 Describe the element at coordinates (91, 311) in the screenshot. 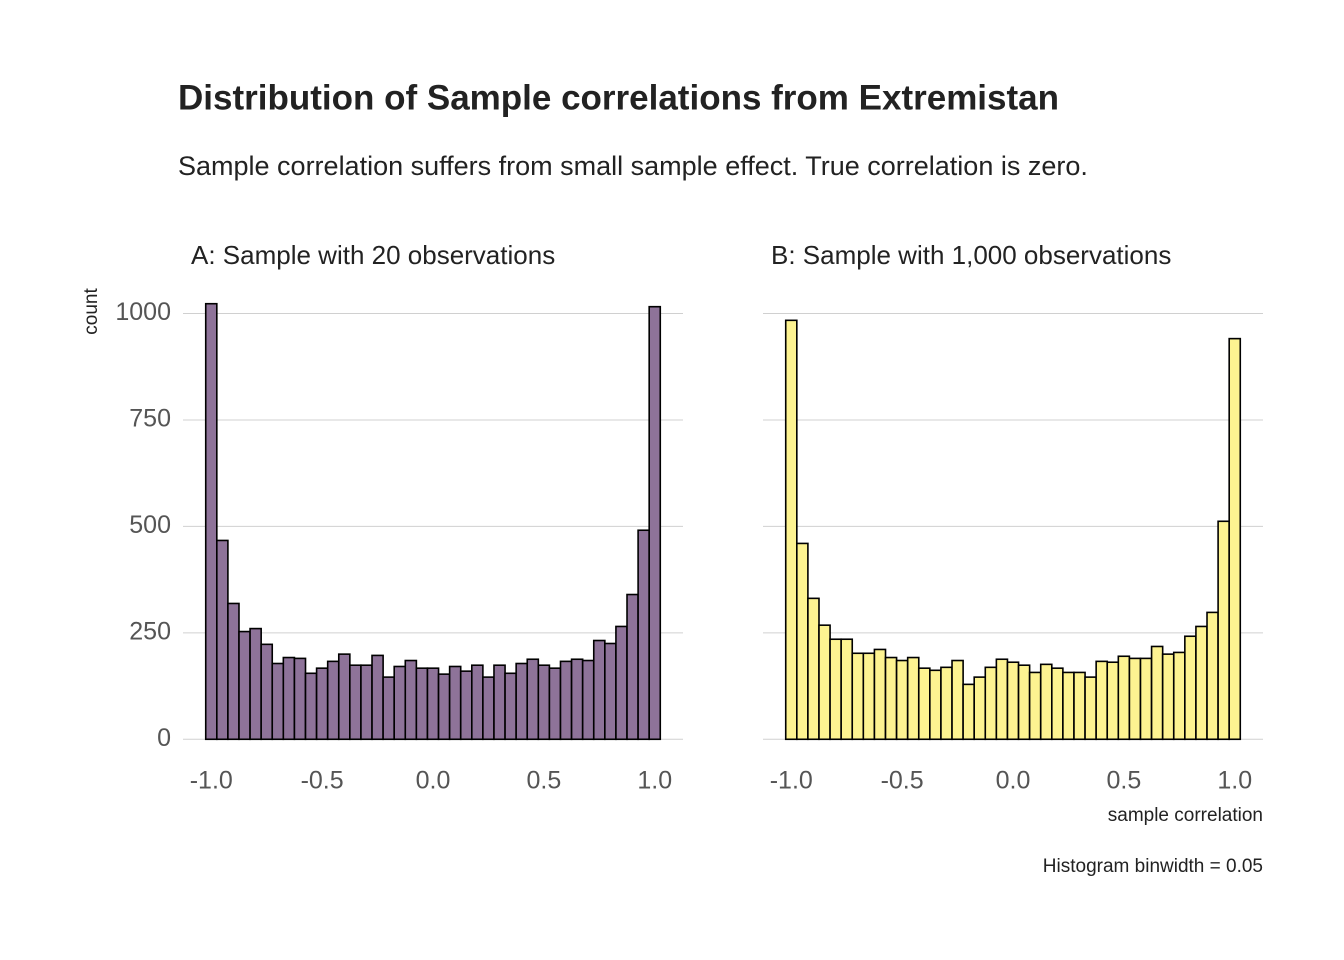

I see `y-axis-label: count` at that location.